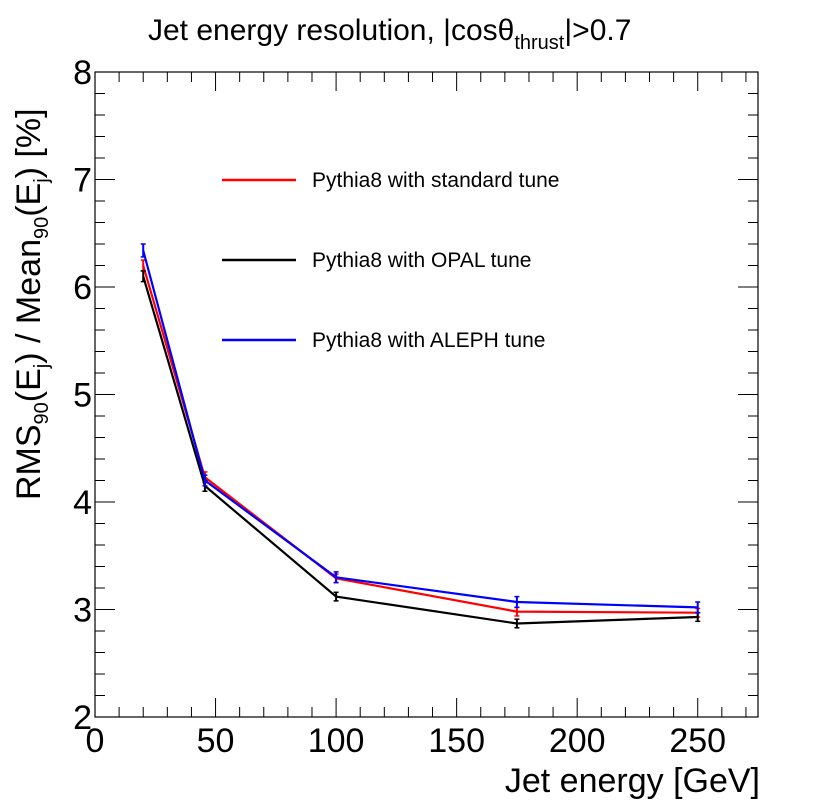 The height and width of the screenshot is (807, 830). I want to click on y-axis-tick-labels: 2 3 4 5 6 7 8, so click(82, 395).